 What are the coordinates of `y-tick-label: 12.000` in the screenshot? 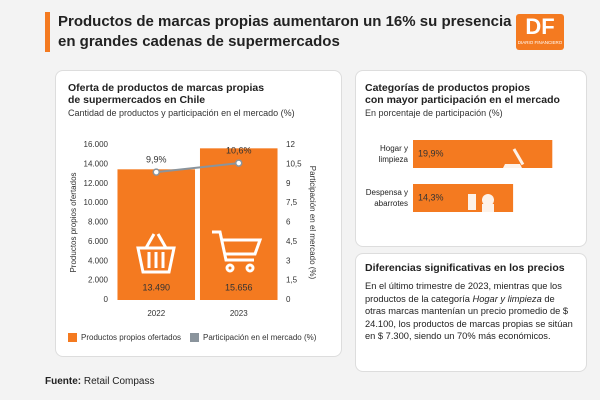 It's located at (96, 183).